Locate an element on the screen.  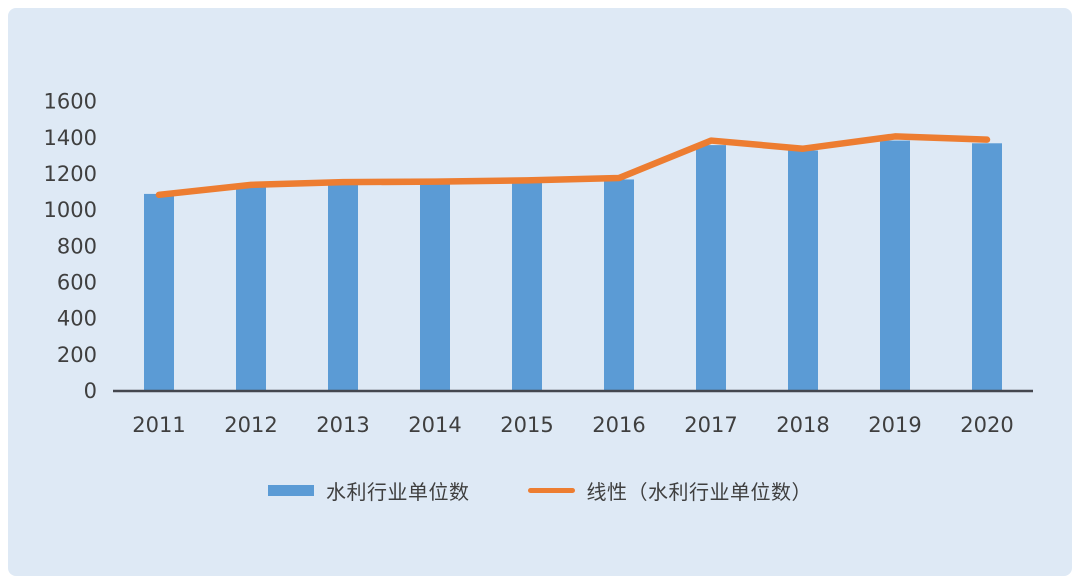
bar-series-swatch-icon is located at coordinates (291, 490).